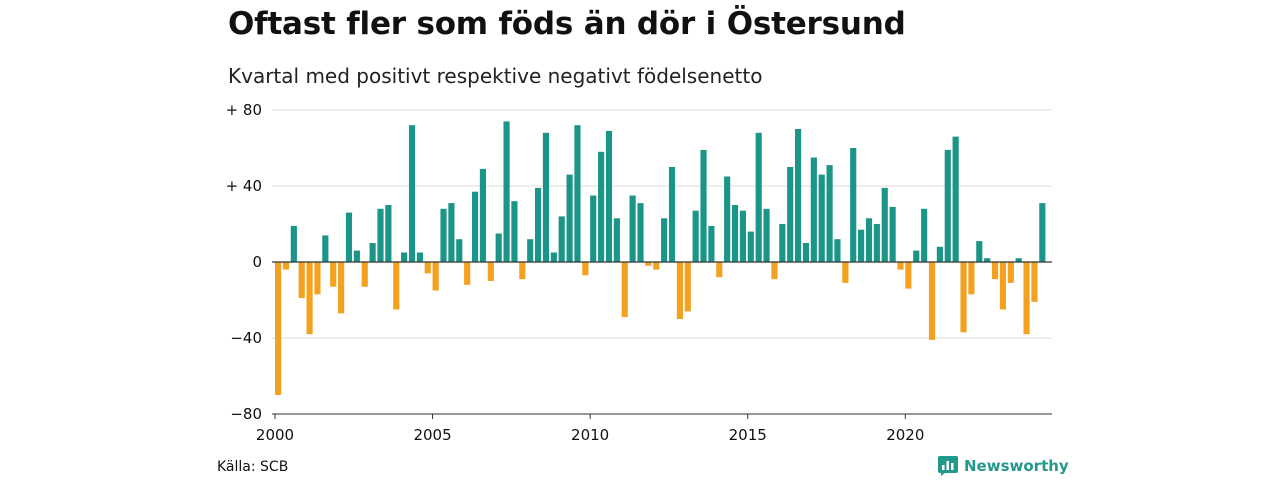 Image resolution: width=1280 pixels, height=480 pixels. Describe the element at coordinates (748, 435) in the screenshot. I see `x-tick-label: 2015` at that location.